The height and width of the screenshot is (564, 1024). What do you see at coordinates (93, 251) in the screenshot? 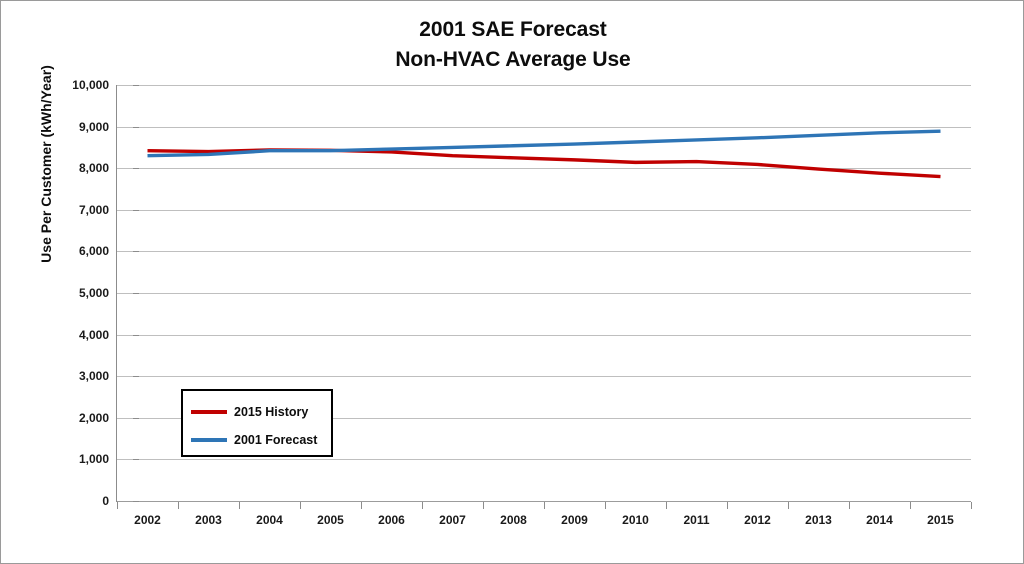
I see `y-axis-tick-label: 6,000` at bounding box center [93, 251].